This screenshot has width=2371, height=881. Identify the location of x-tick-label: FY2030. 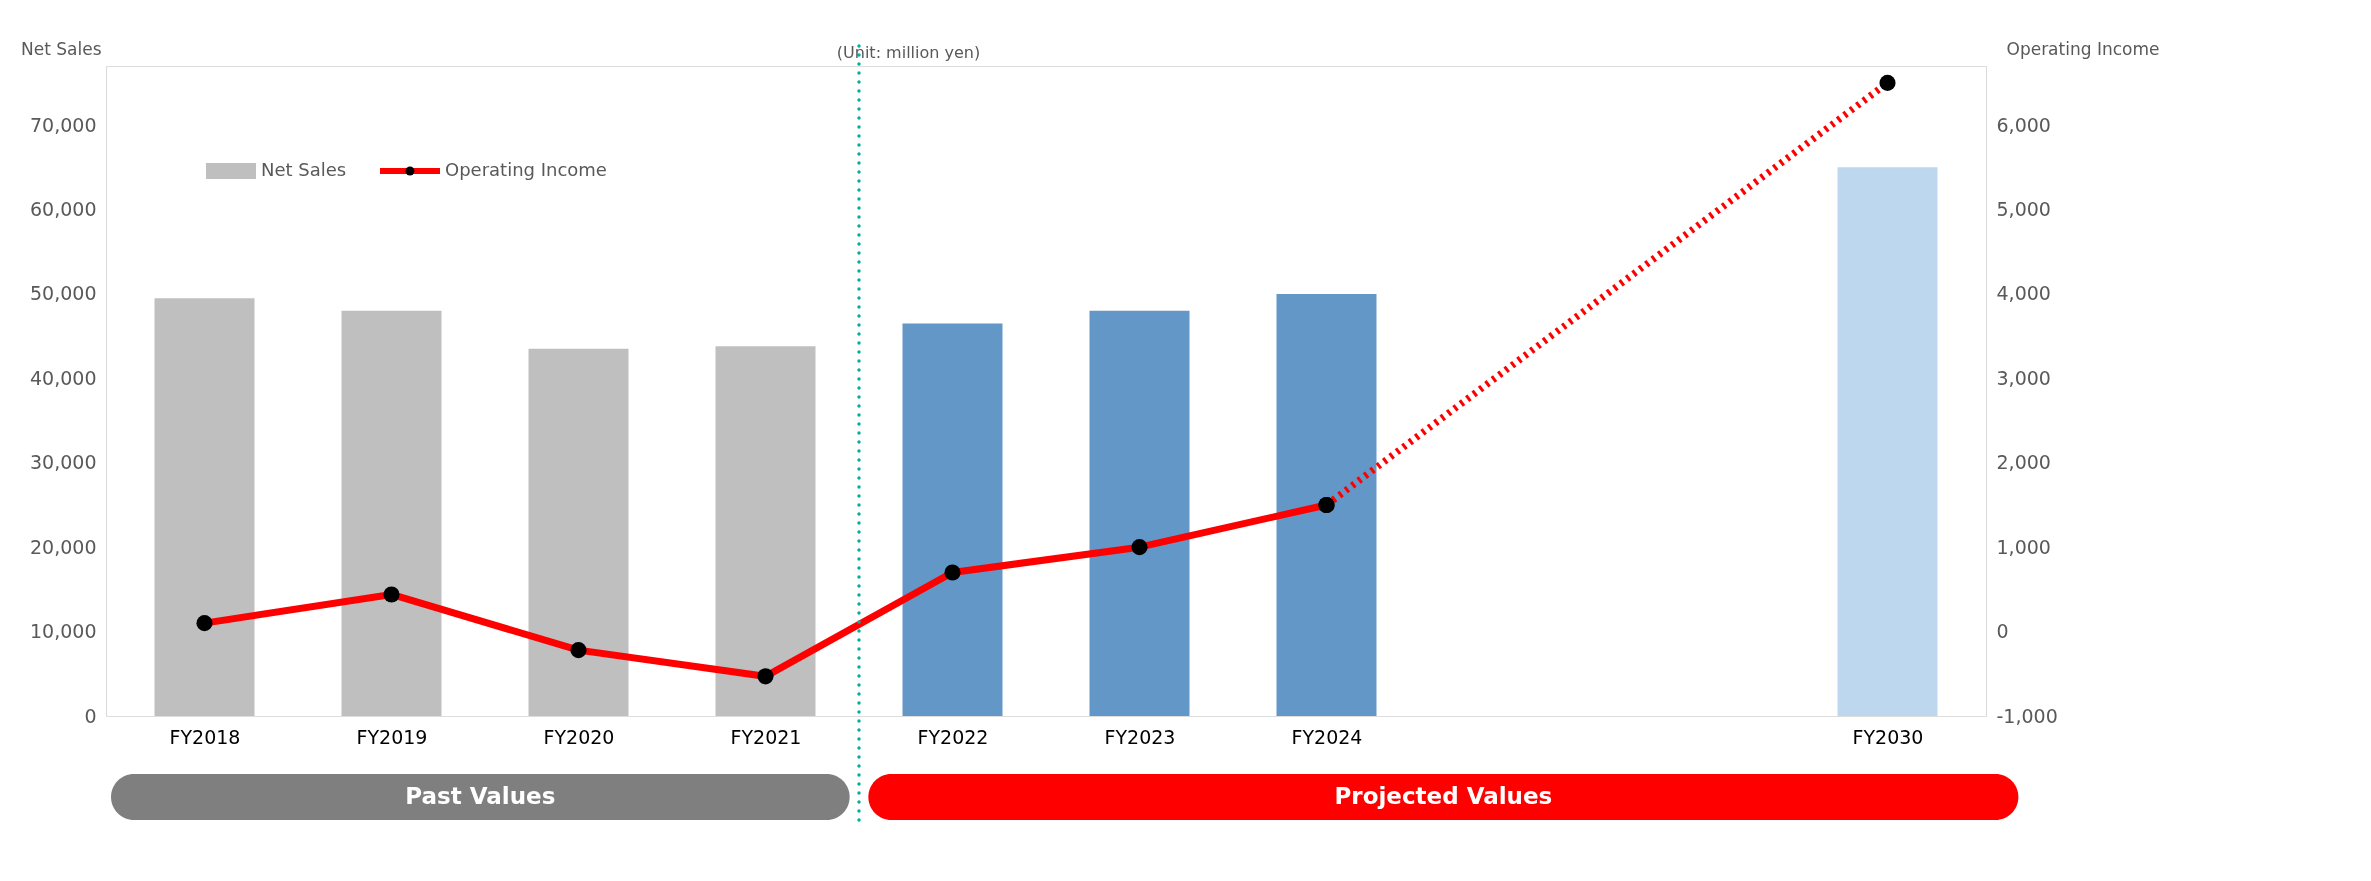
(1888, 736).